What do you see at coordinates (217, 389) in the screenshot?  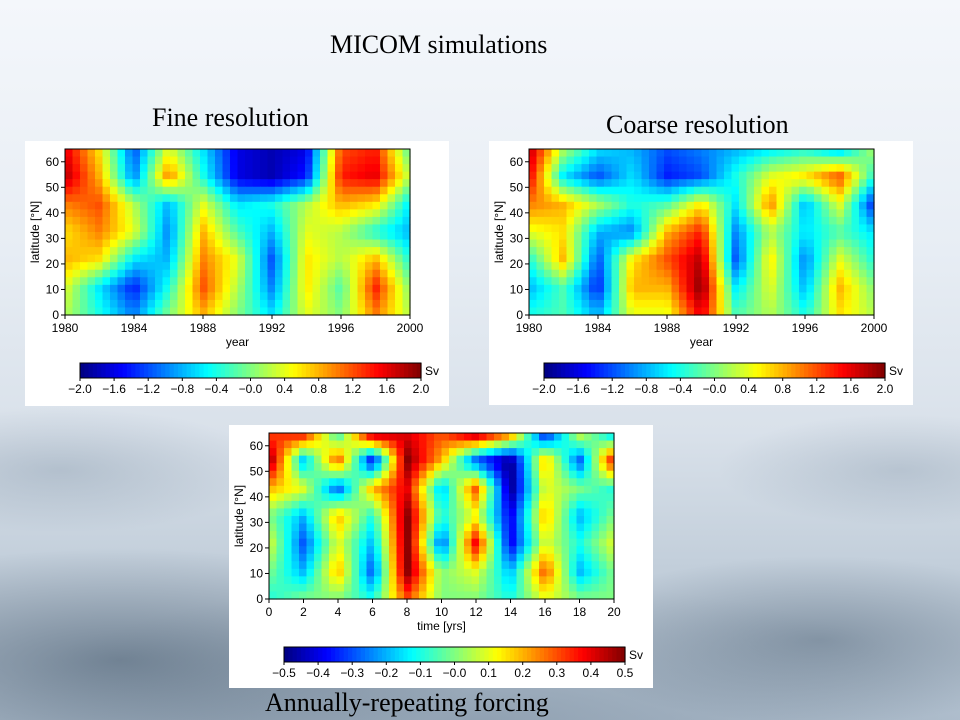 I see `colorbar-tick-label: −0.4` at bounding box center [217, 389].